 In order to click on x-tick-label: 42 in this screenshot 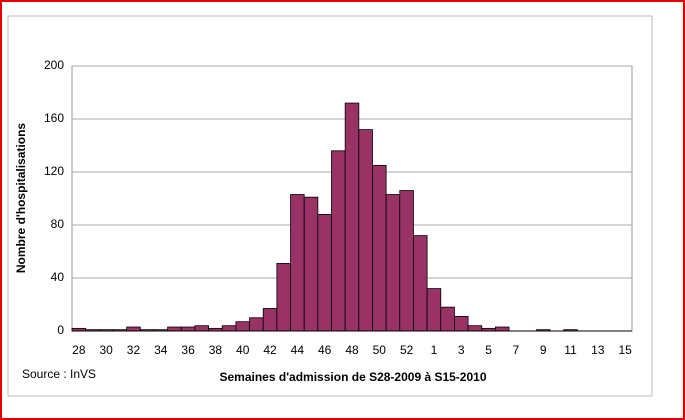, I will do `click(270, 350)`.